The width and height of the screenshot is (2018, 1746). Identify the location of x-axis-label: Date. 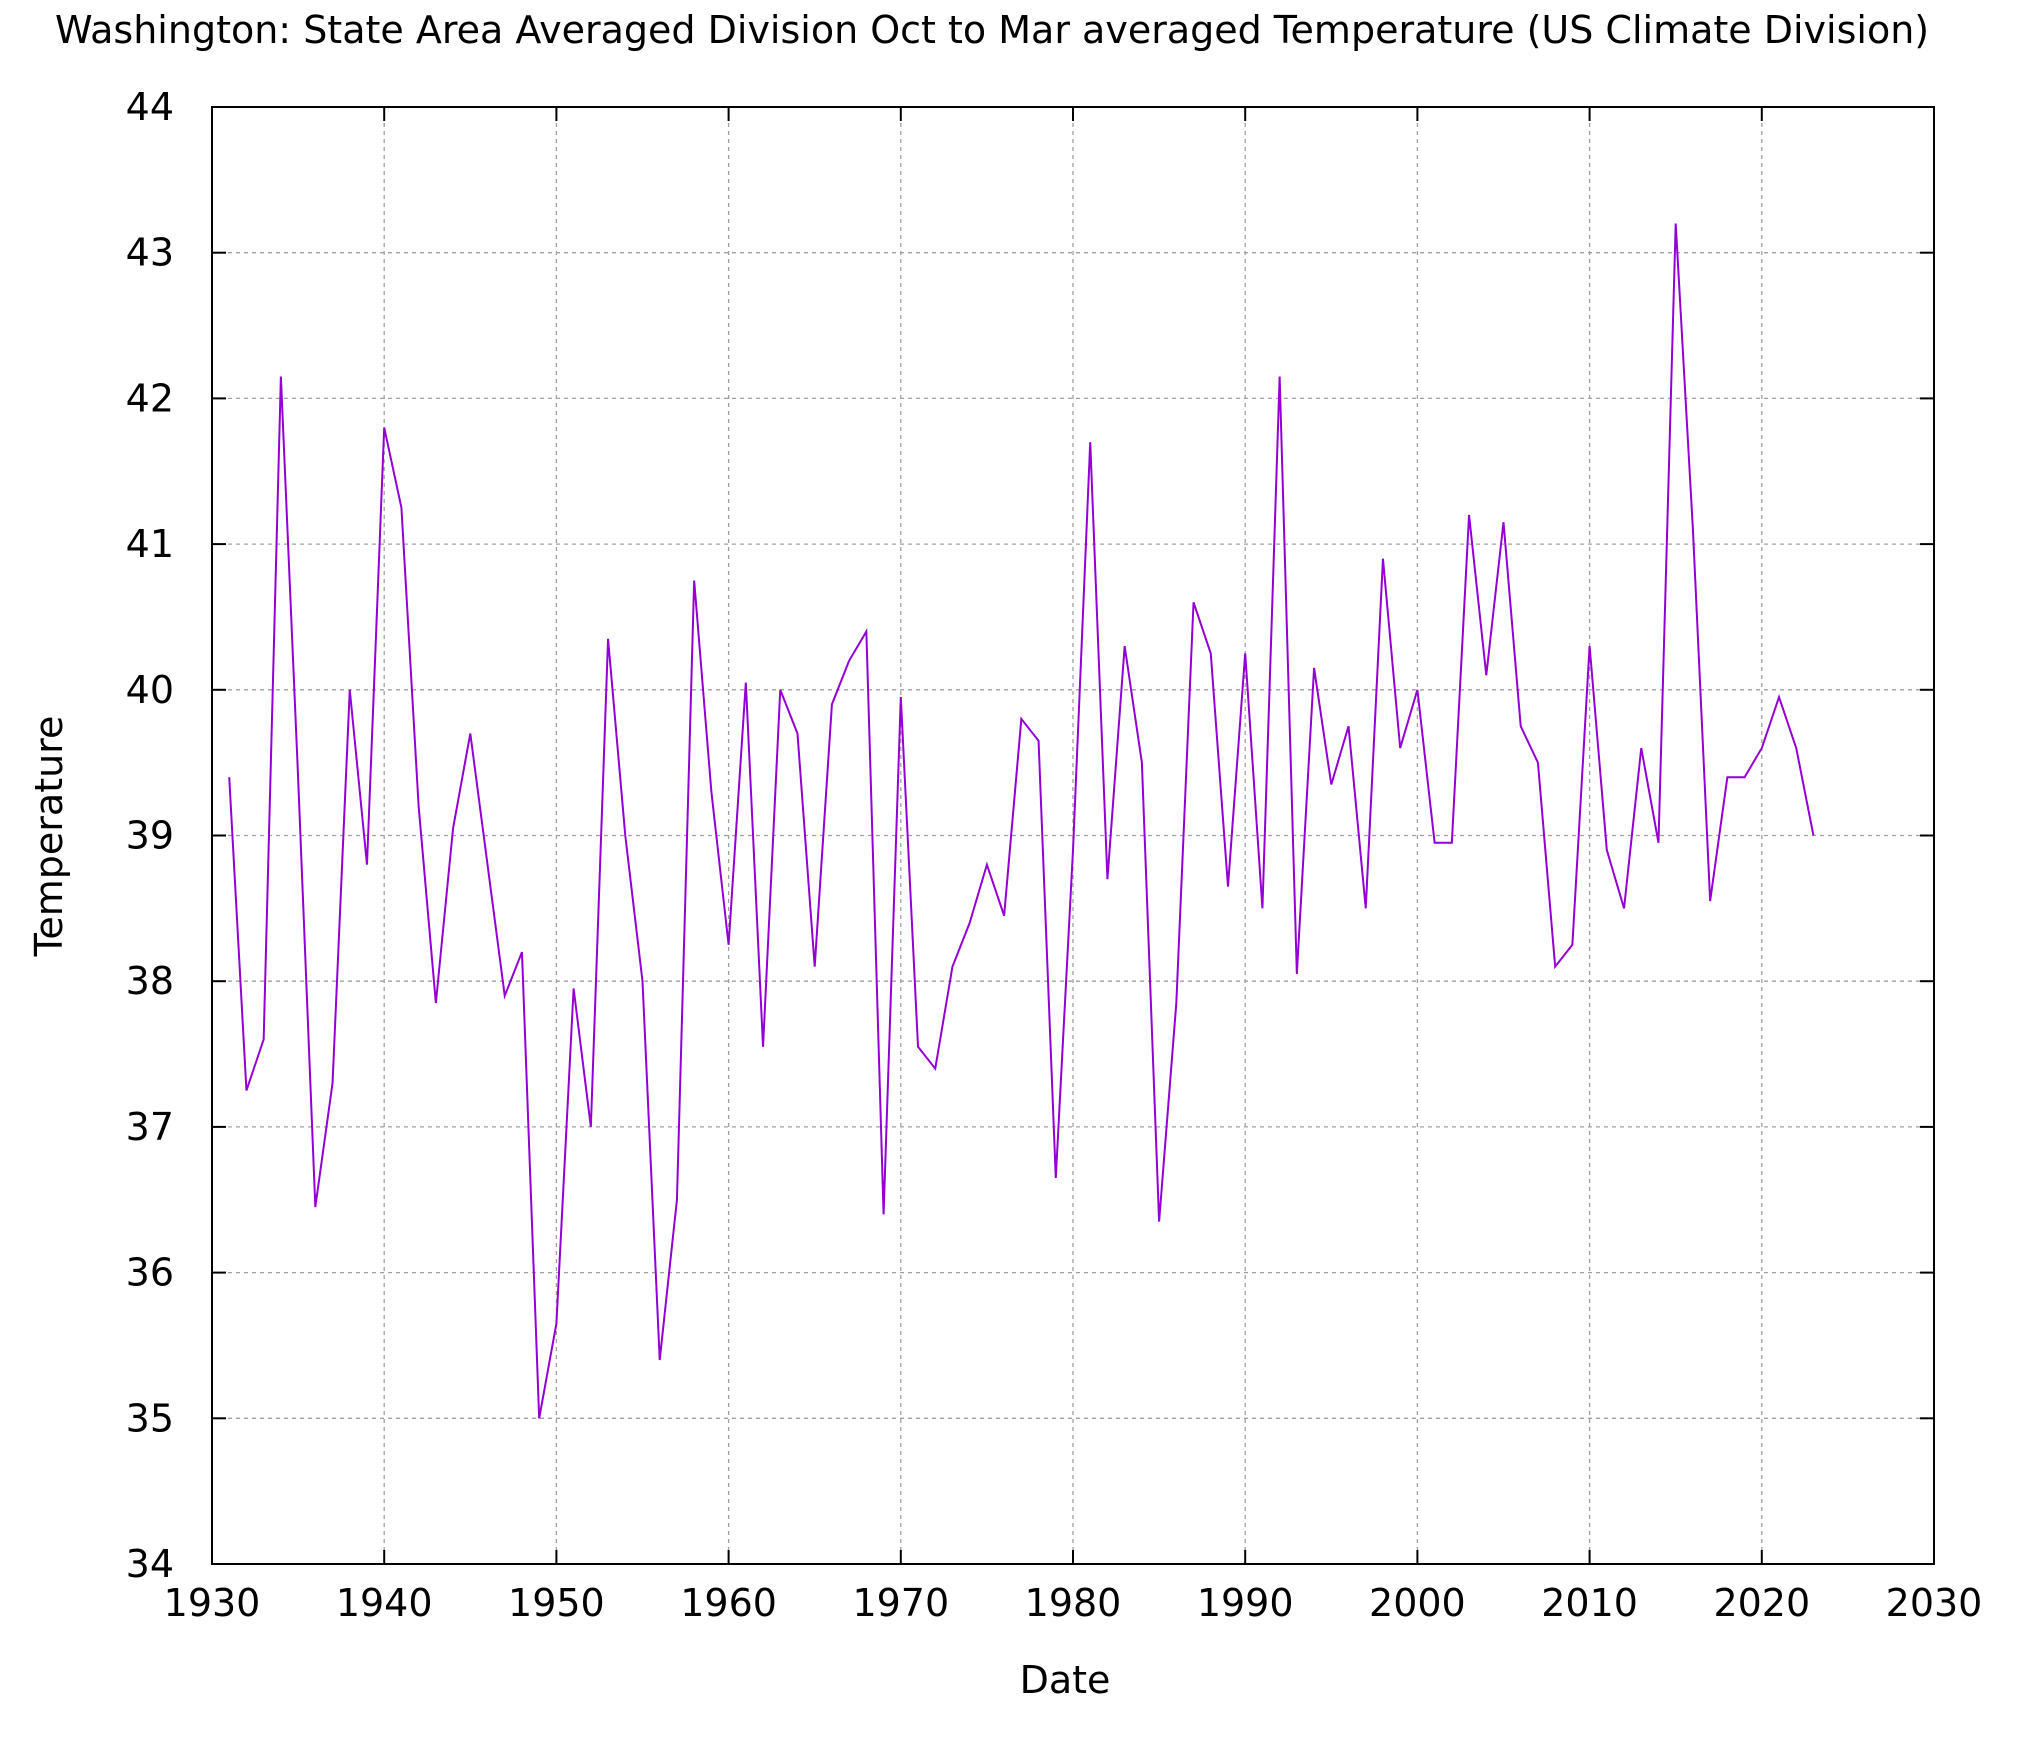
(1065, 1680).